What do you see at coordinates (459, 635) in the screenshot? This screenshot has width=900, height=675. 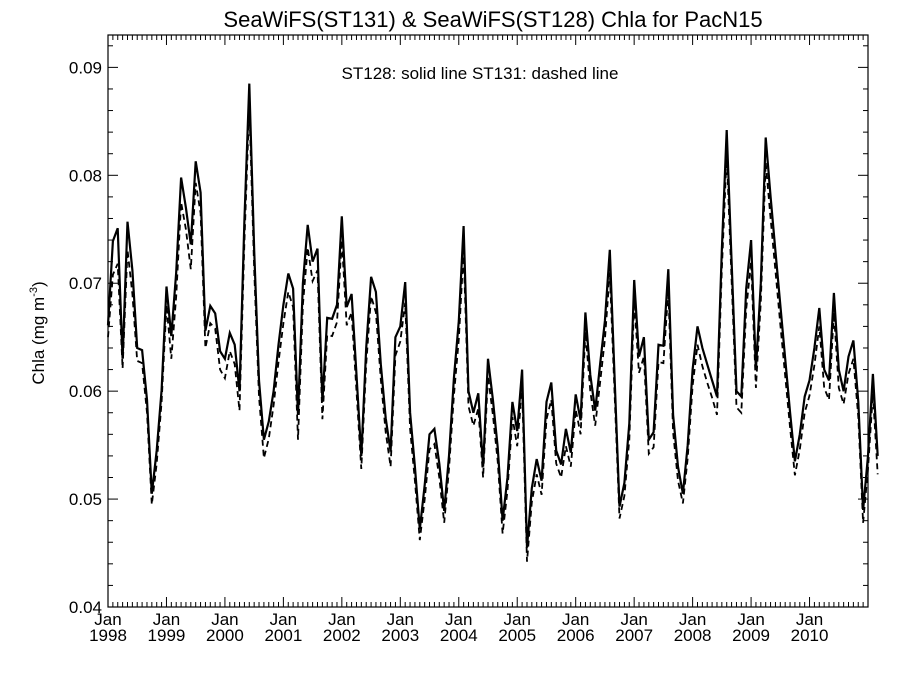 I see `x-tick-year-label: 2004` at bounding box center [459, 635].